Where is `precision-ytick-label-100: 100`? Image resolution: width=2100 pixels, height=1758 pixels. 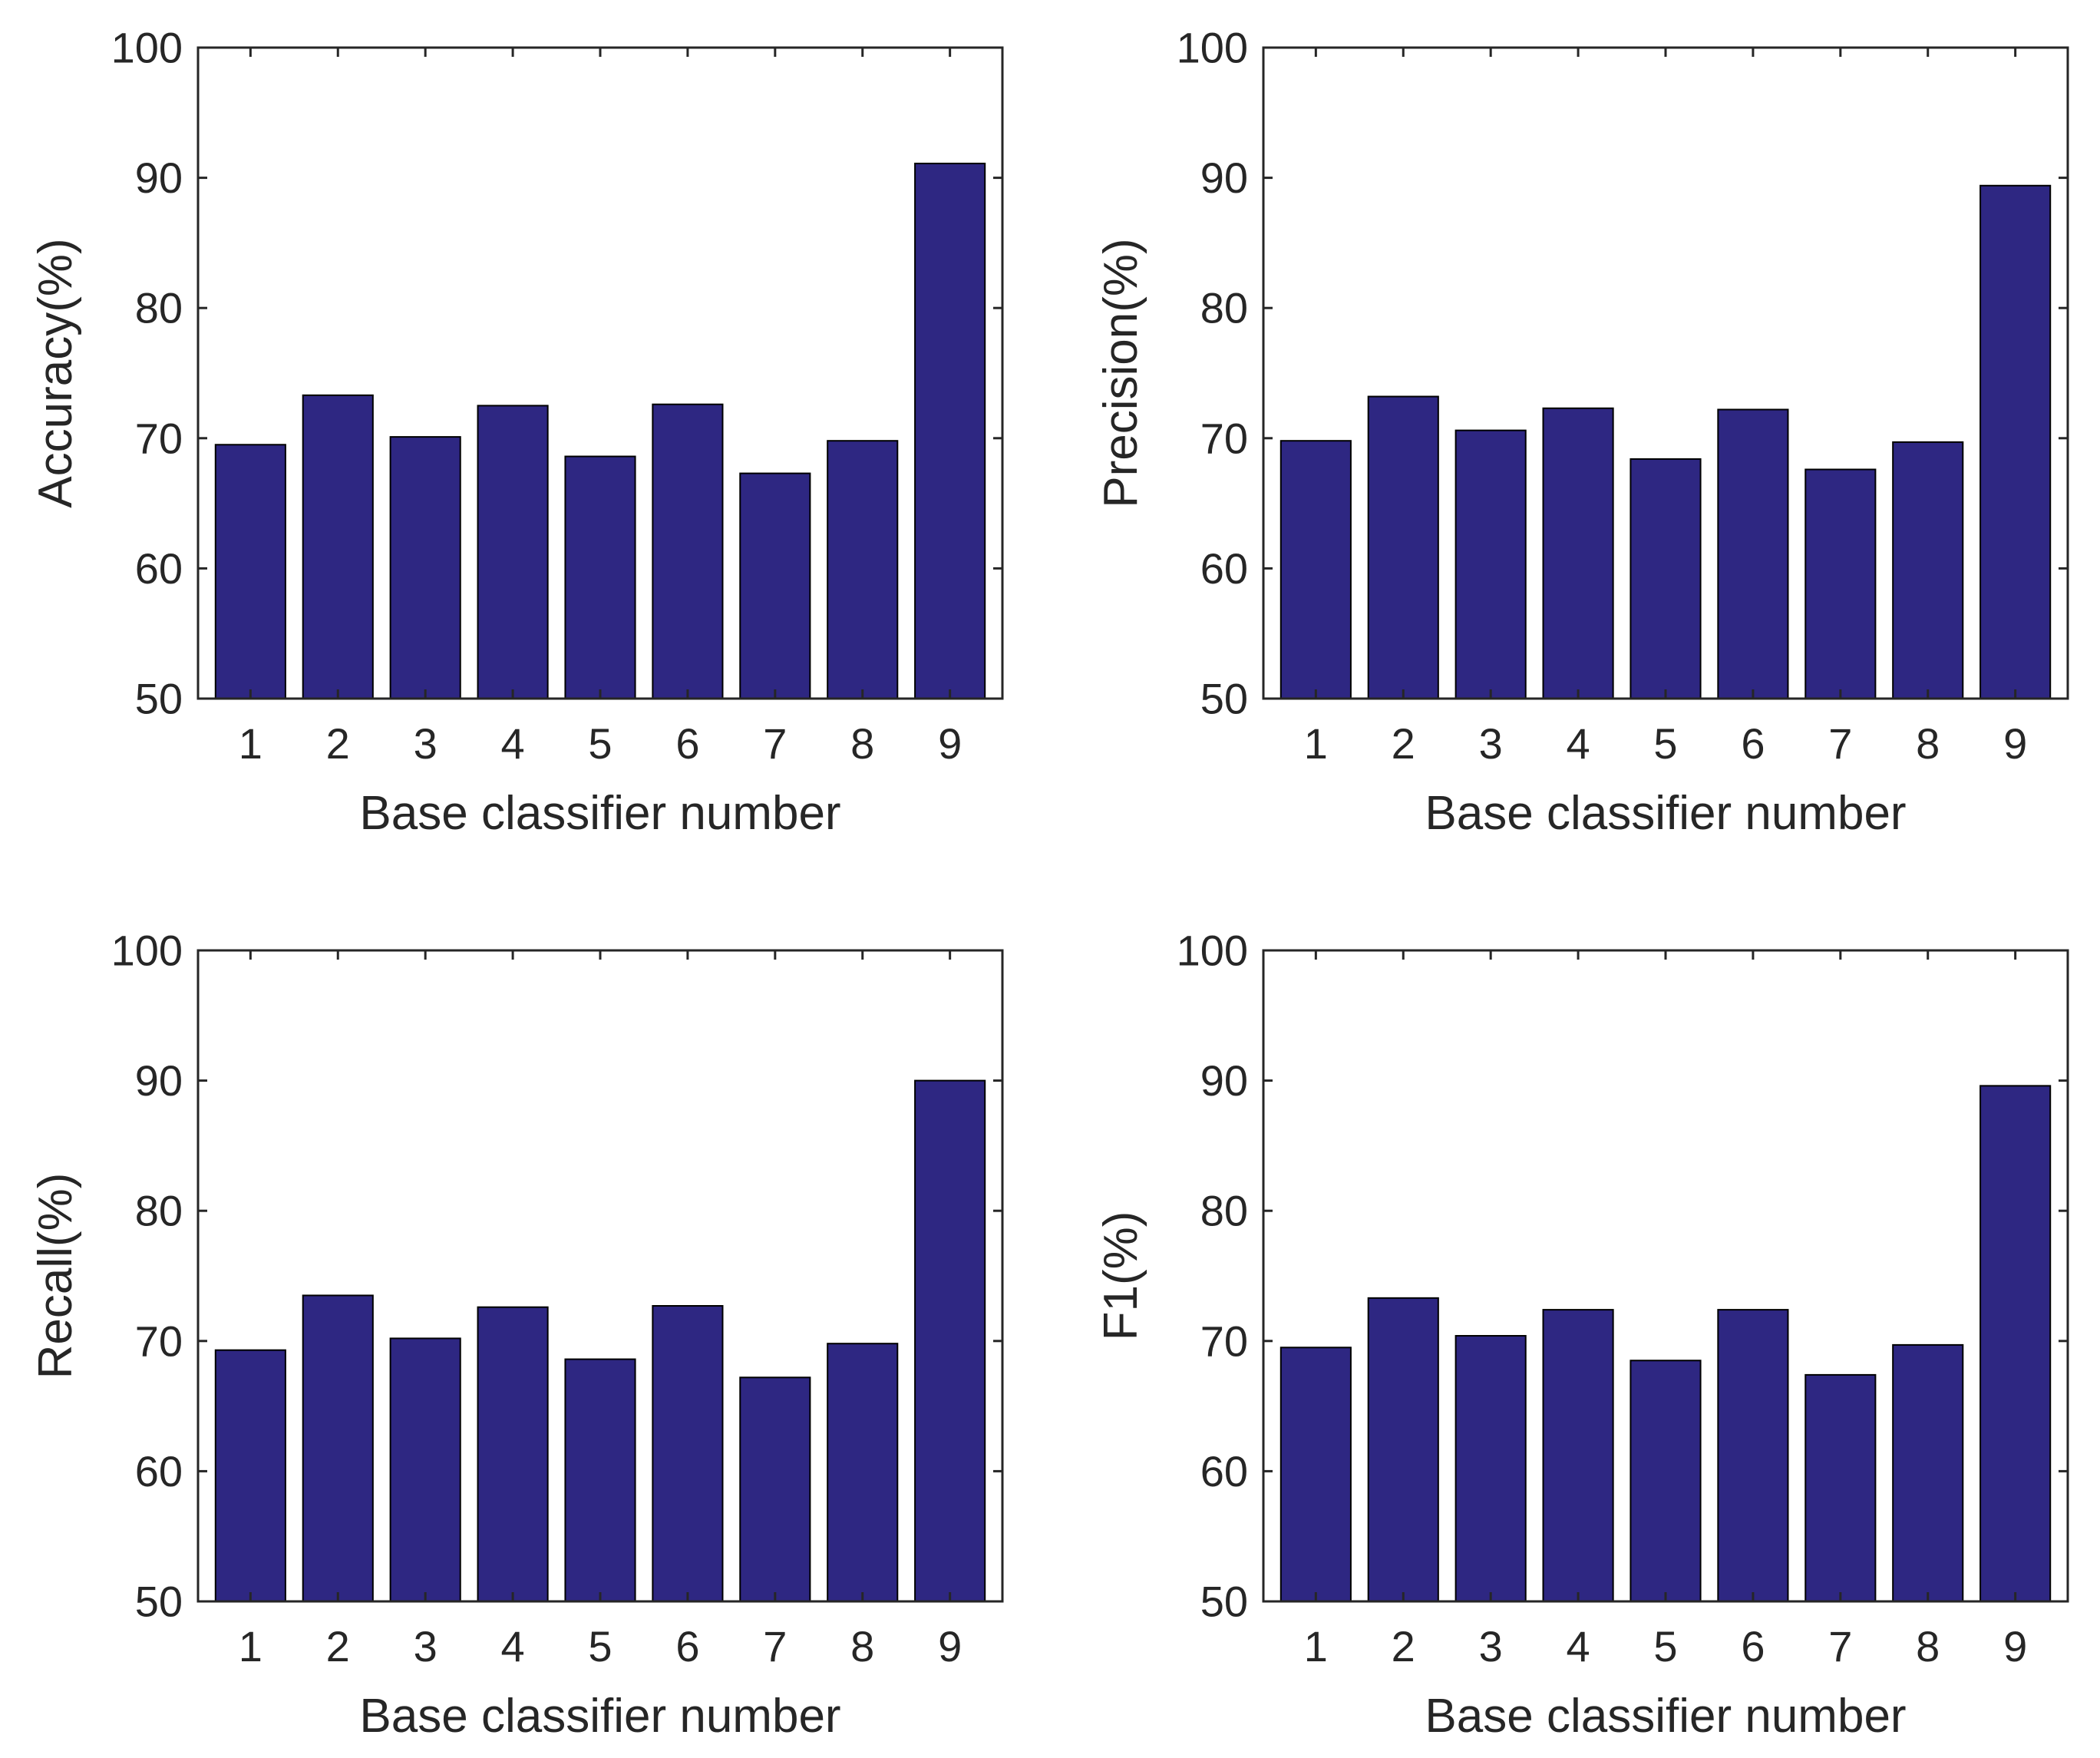 precision-ytick-label-100: 100 is located at coordinates (1213, 48).